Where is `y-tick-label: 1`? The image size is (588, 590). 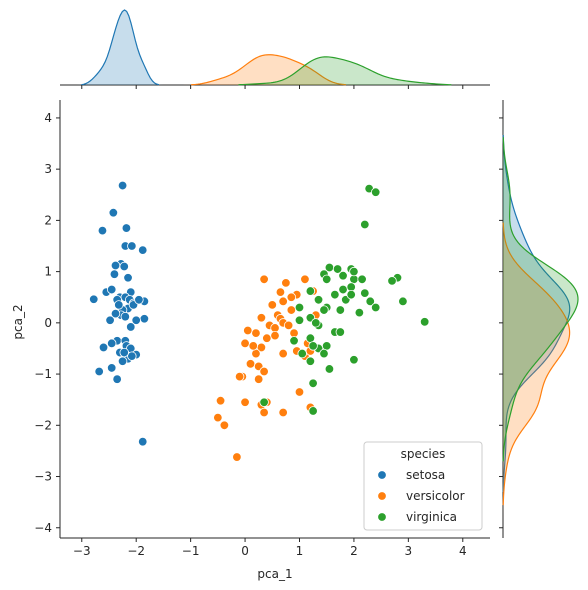 y-tick-label: 1 is located at coordinates (48, 272).